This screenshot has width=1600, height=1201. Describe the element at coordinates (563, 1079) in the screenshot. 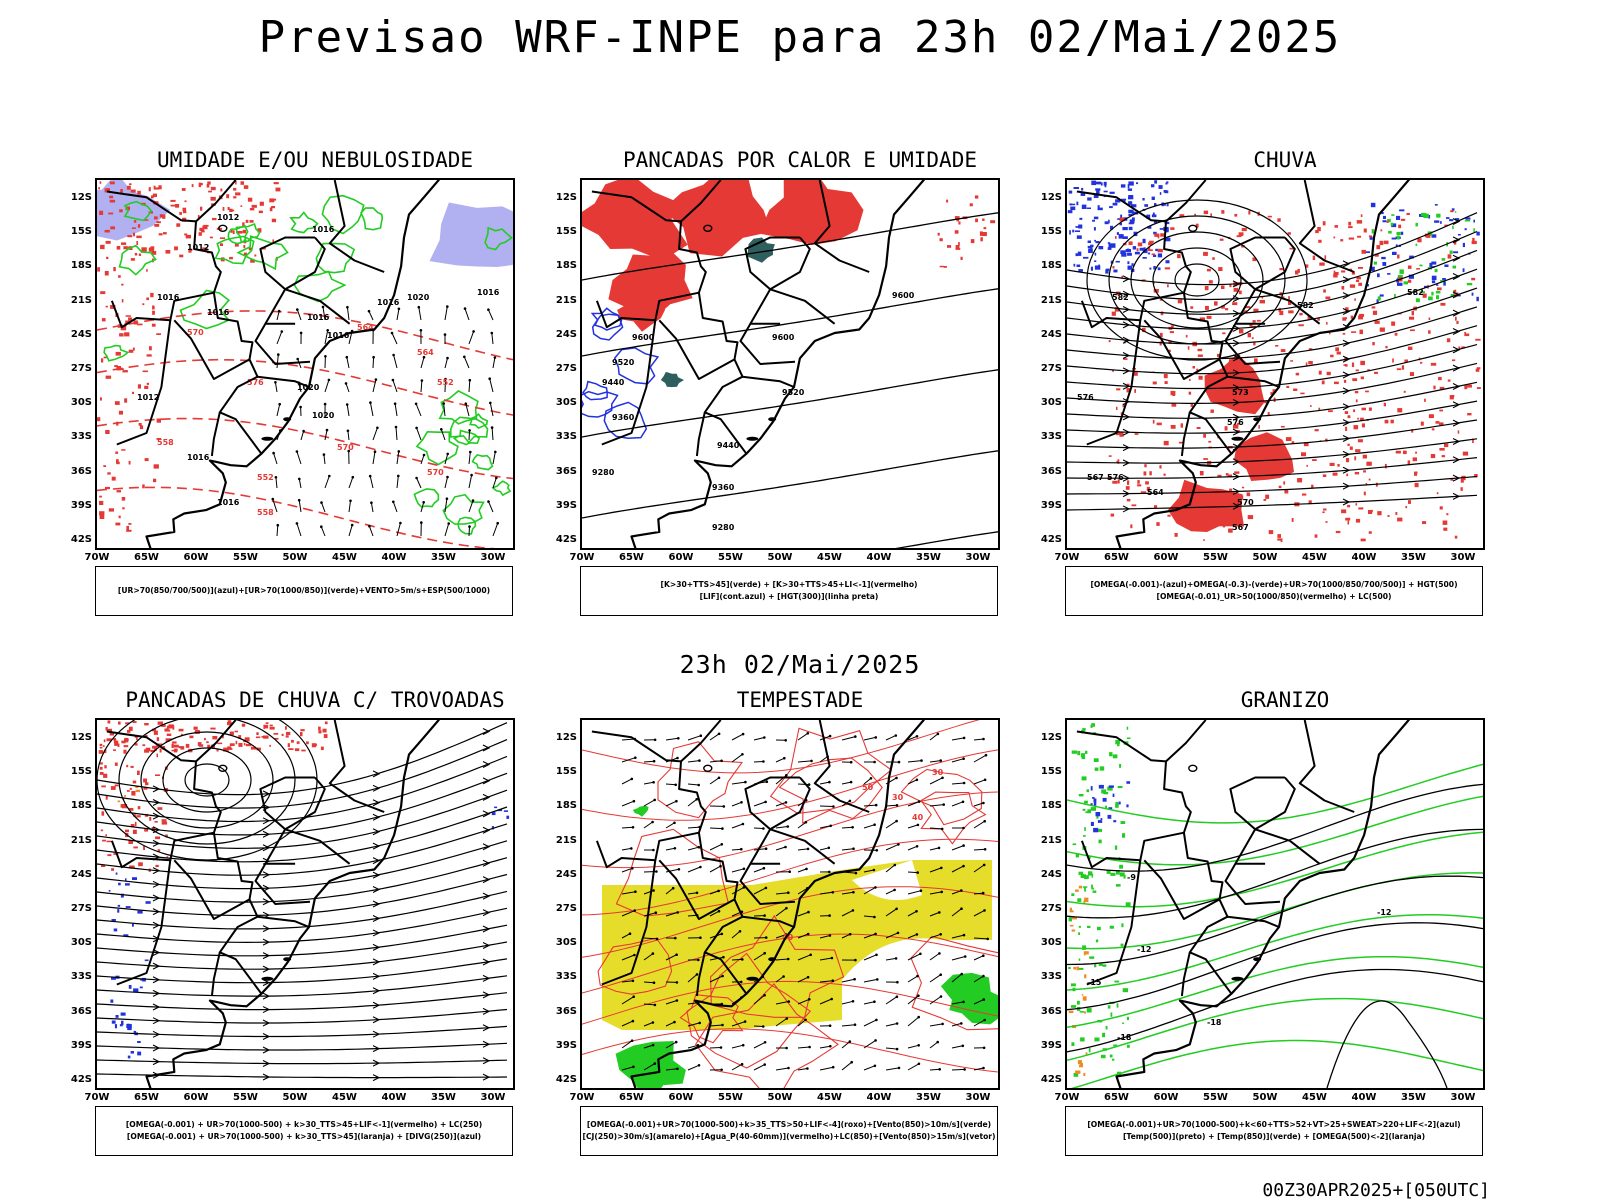

I see `latitude-tick-label: 42S` at that location.